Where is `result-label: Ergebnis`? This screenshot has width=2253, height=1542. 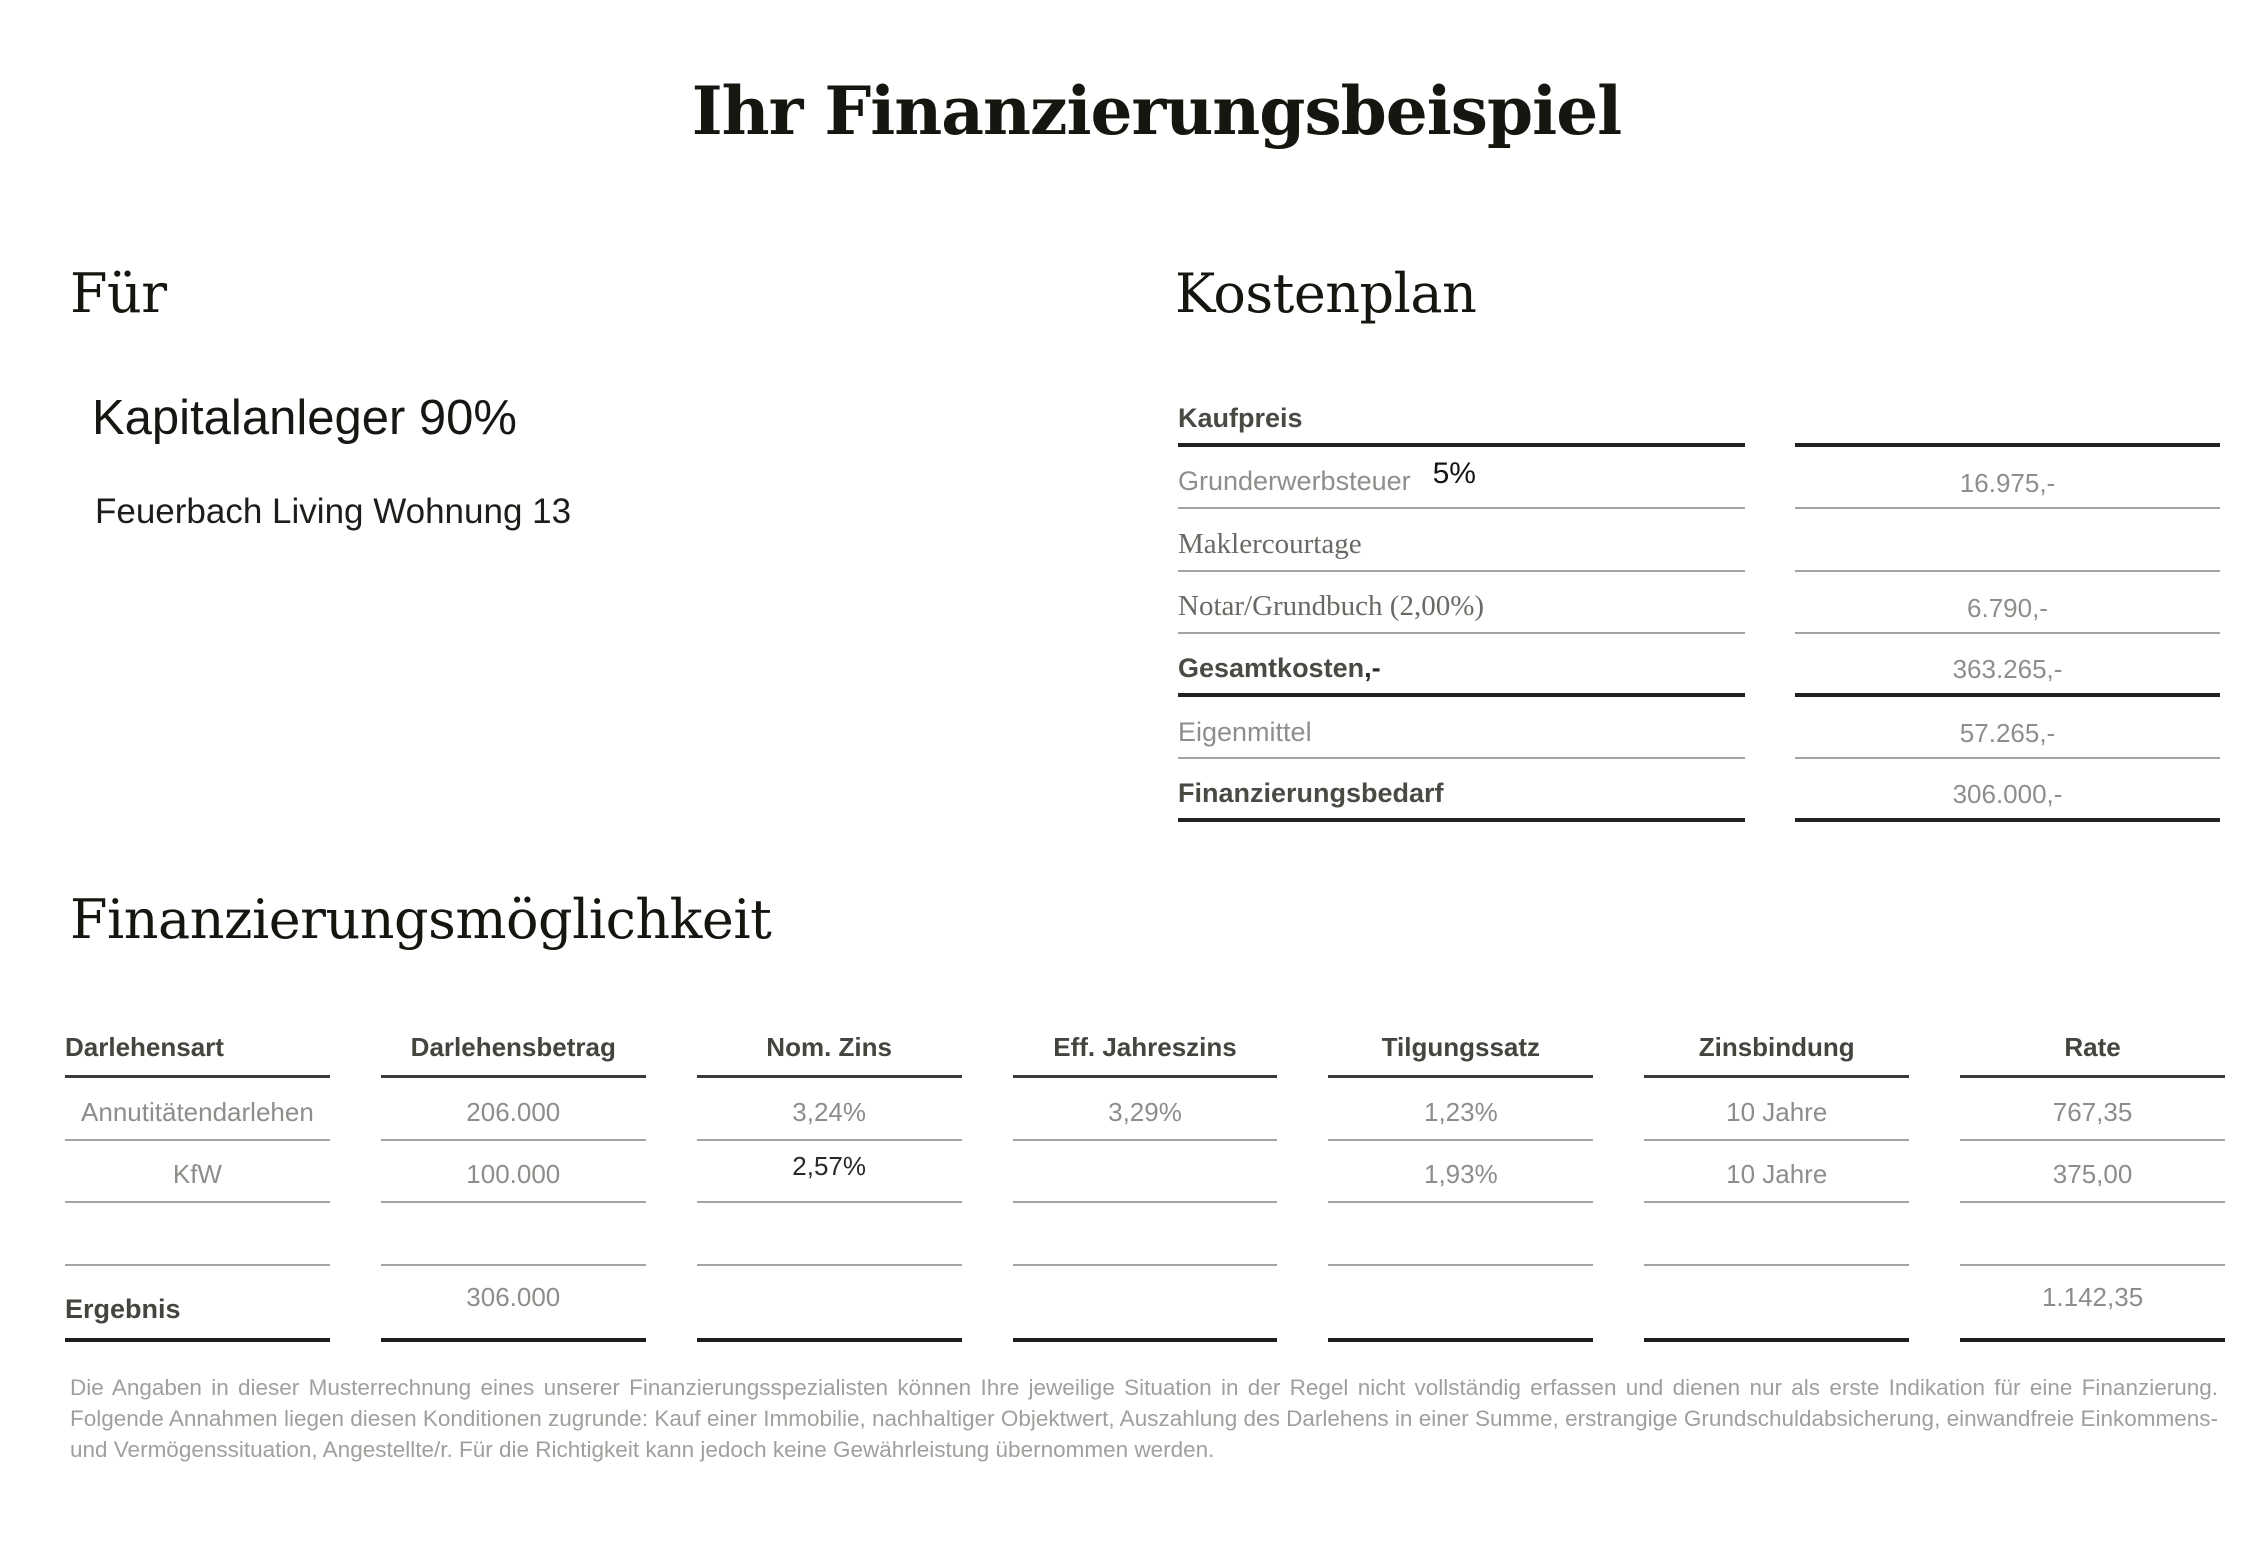
result-label: Ergebnis is located at coordinates (197, 1304).